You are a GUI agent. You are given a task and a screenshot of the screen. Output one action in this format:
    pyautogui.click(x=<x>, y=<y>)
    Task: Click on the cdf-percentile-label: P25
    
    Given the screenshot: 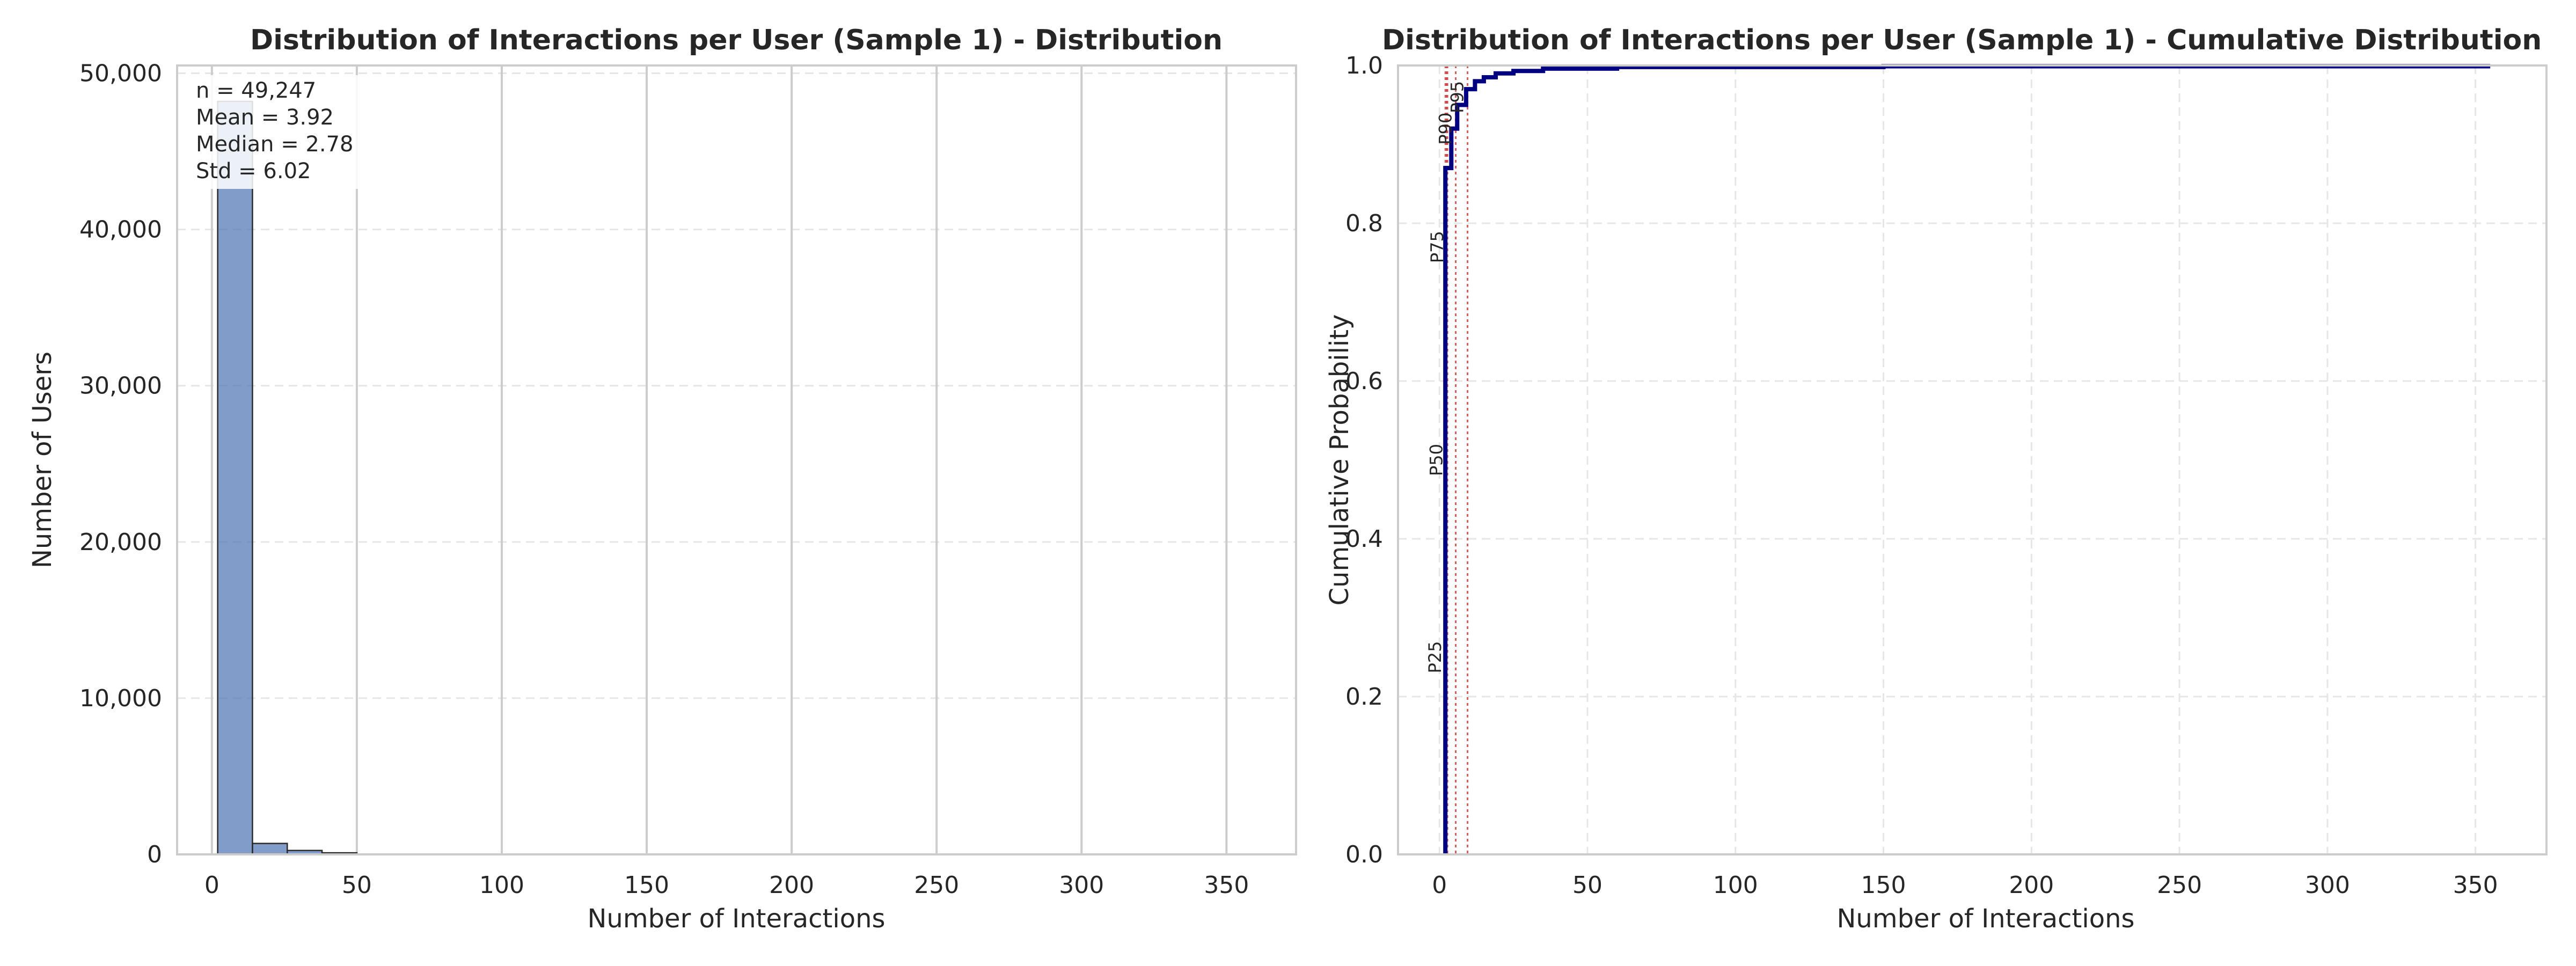 What is the action you would take?
    pyautogui.click(x=1435, y=657)
    